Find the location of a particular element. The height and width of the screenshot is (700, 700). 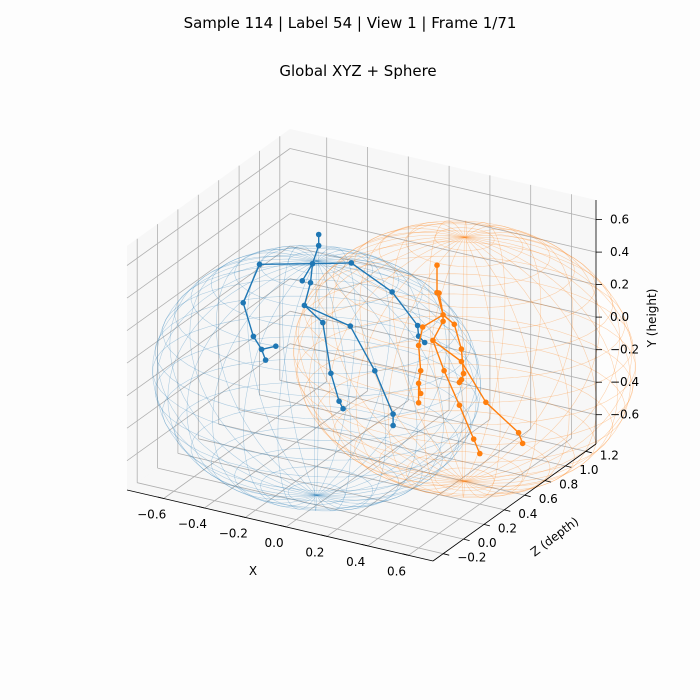

z-axis-label: Z (depth) is located at coordinates (554, 536).